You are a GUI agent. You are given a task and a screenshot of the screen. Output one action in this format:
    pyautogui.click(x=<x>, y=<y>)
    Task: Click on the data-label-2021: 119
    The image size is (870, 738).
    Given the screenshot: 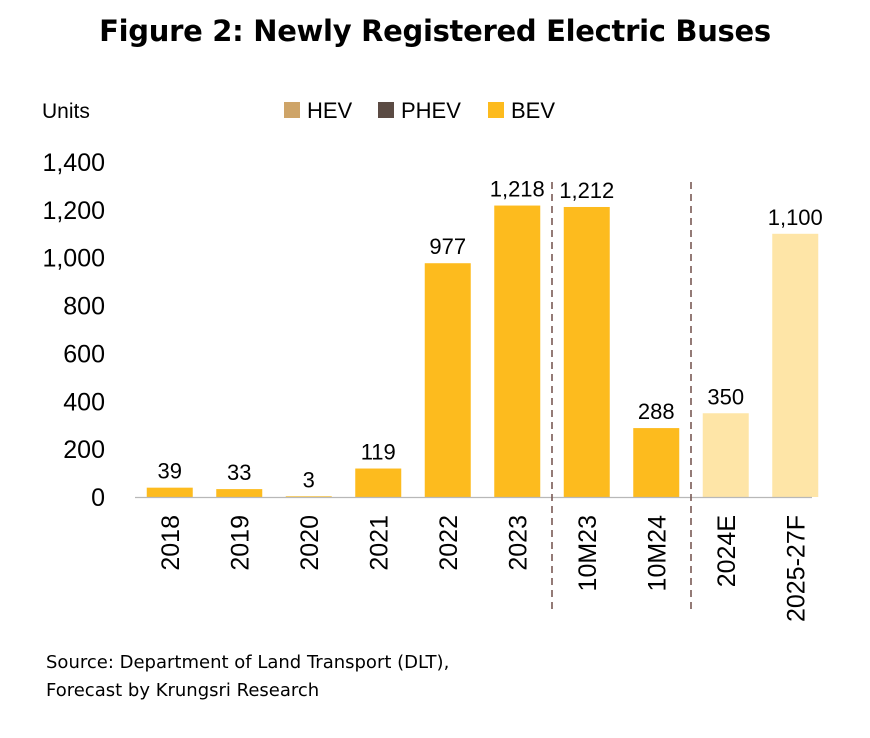 What is the action you would take?
    pyautogui.click(x=378, y=452)
    